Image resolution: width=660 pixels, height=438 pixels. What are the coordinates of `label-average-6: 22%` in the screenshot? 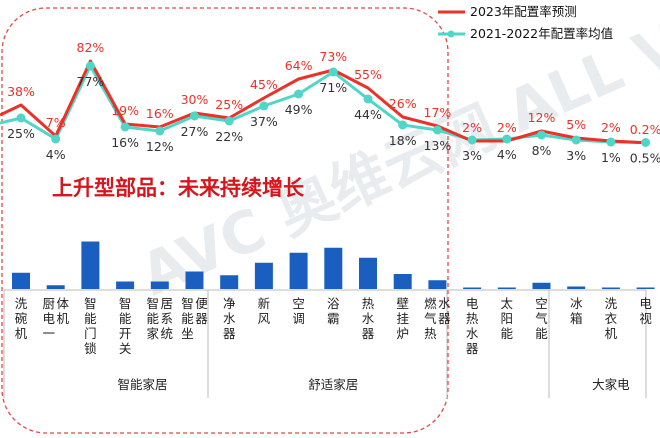 It's located at (229, 136).